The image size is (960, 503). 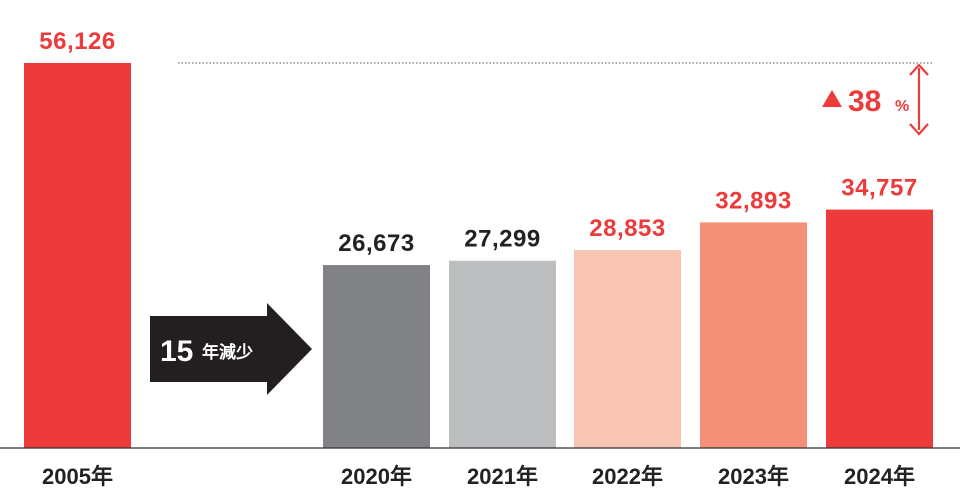 What do you see at coordinates (502, 354) in the screenshot?
I see `bar-2021年` at bounding box center [502, 354].